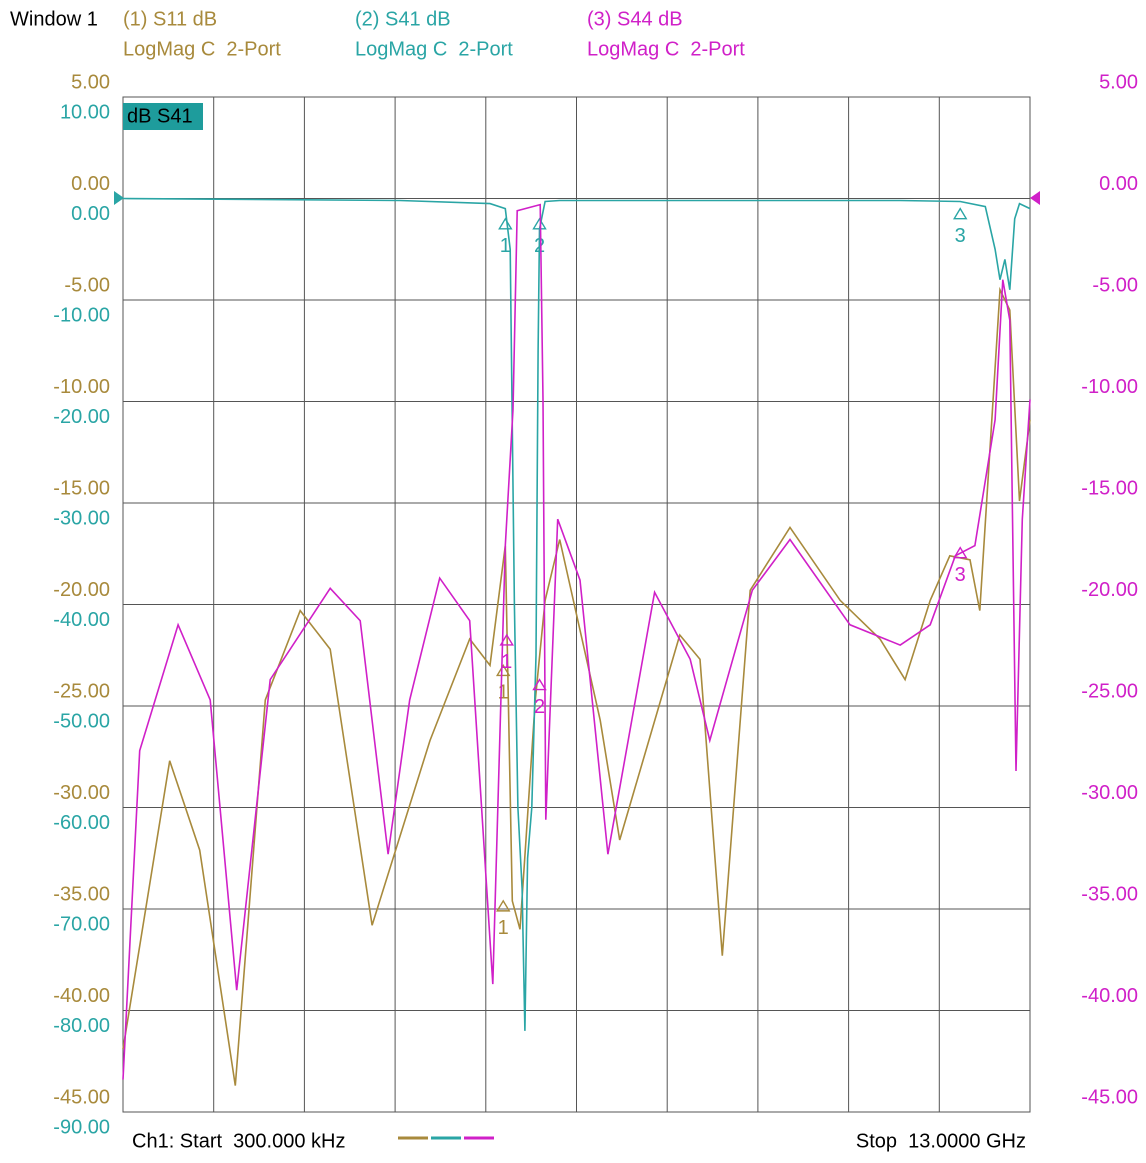 The width and height of the screenshot is (1146, 1163). Describe the element at coordinates (81, 620) in the screenshot. I see `y3-tick-label: -40.00` at that location.